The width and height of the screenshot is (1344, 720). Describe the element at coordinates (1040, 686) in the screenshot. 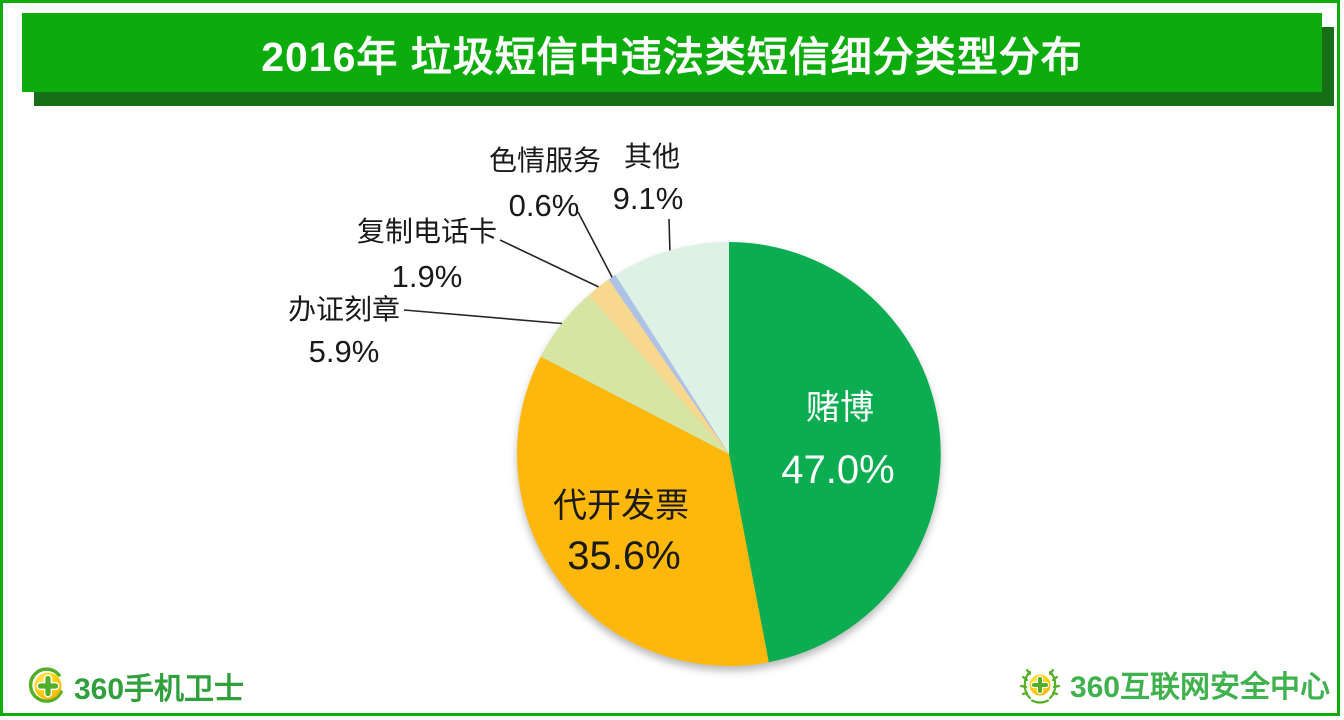

I see `360-security-center-icon` at that location.